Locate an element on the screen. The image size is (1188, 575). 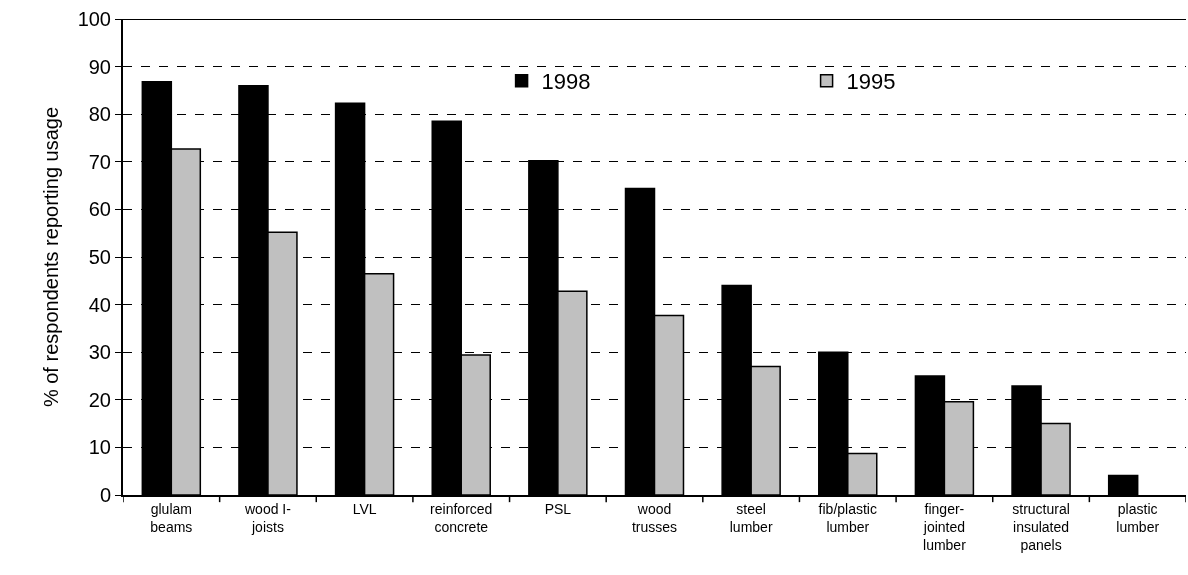
x-tick-label: structural insulated panels is located at coordinates (1041, 527).